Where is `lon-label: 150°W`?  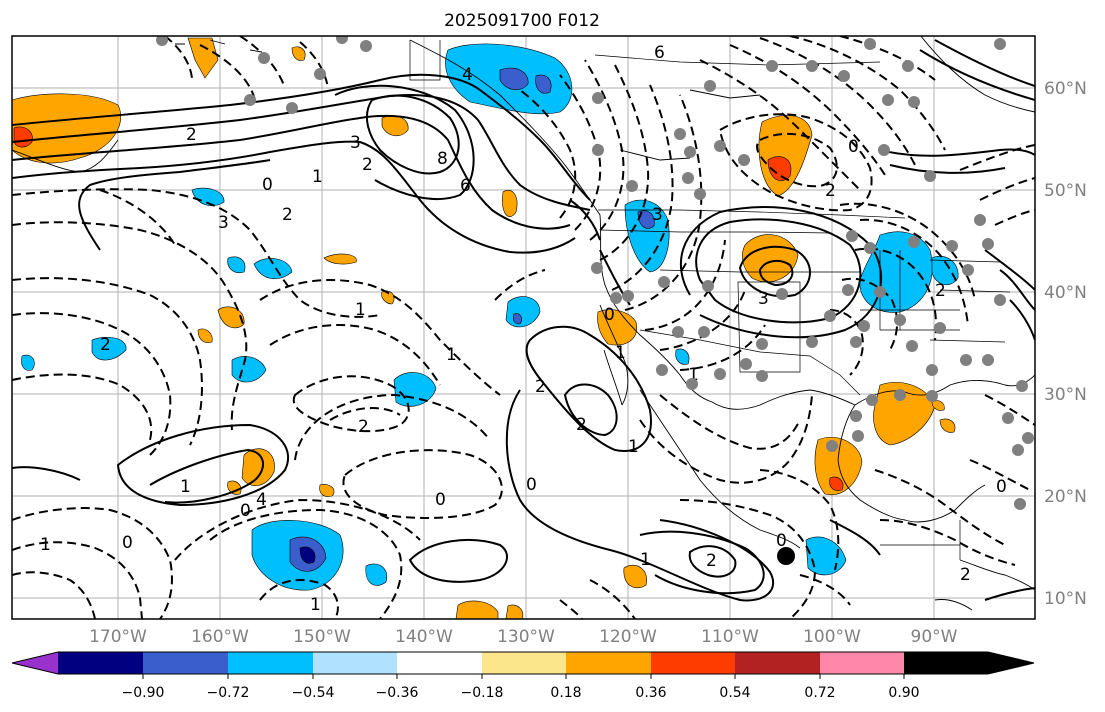 lon-label: 150°W is located at coordinates (322, 637).